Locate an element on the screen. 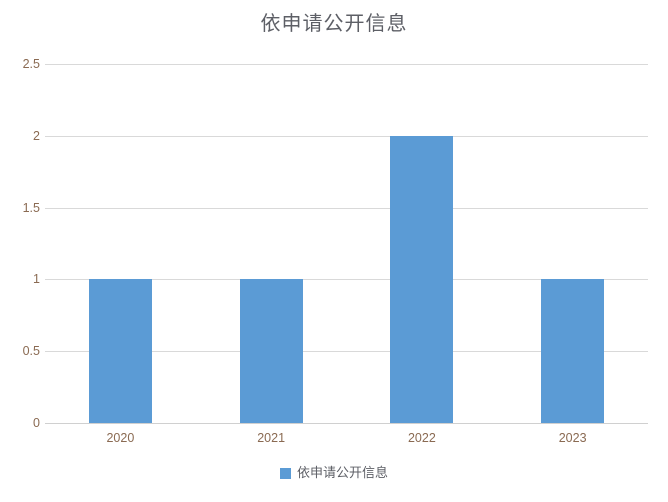  bar-2023 is located at coordinates (573, 351).